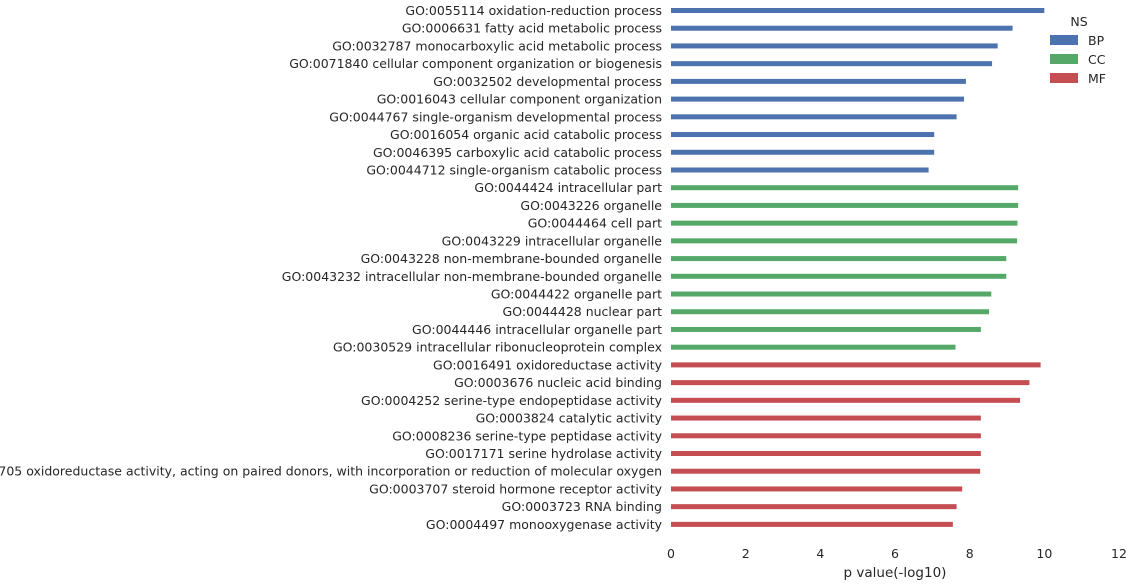  Describe the element at coordinates (552, 240) in the screenshot. I see `category-label-14: GO:0043229 intracellular organelle` at that location.